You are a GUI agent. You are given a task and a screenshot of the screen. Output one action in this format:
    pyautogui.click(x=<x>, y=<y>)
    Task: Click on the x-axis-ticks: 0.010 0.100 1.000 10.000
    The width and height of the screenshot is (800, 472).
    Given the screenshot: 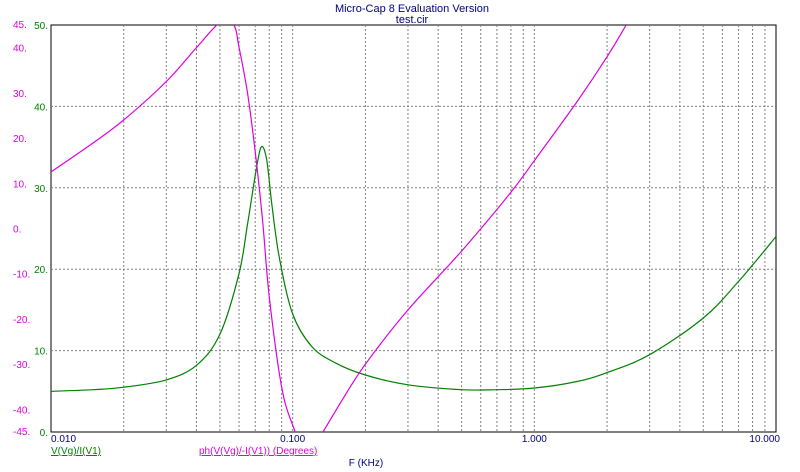 What is the action you would take?
    pyautogui.click(x=415, y=439)
    